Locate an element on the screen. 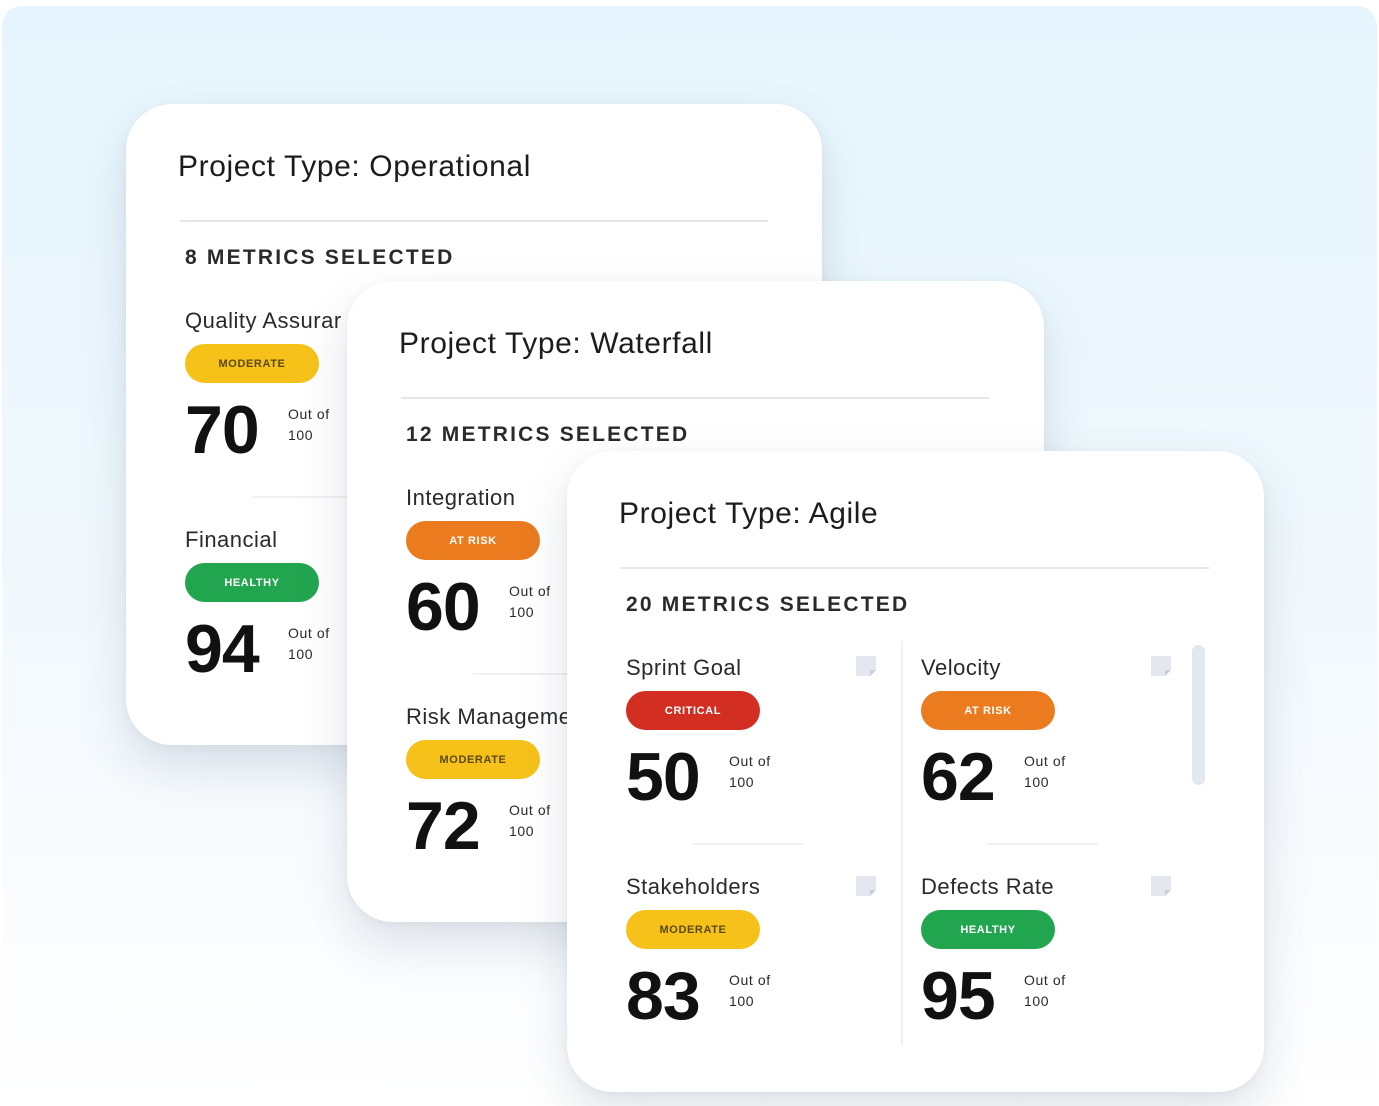 This screenshot has width=1379, height=1106. metric-name: Integration is located at coordinates (461, 497).